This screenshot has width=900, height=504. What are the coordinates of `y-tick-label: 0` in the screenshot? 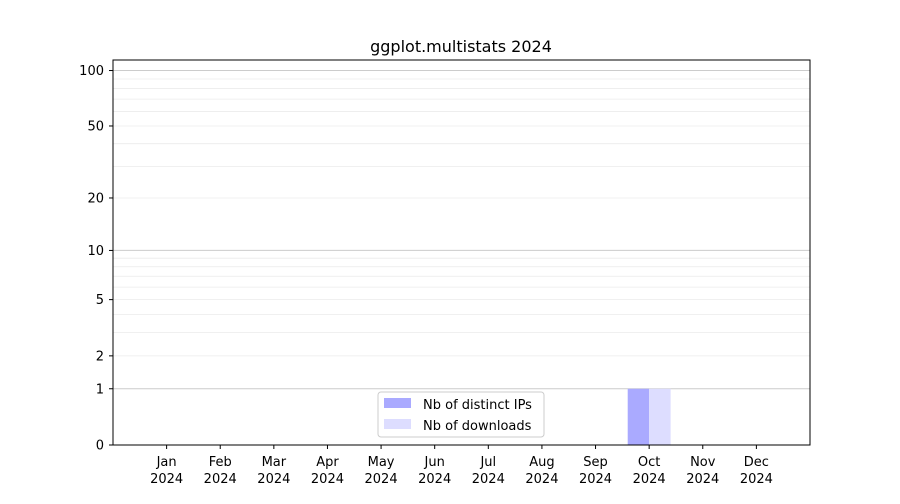 It's located at (100, 446).